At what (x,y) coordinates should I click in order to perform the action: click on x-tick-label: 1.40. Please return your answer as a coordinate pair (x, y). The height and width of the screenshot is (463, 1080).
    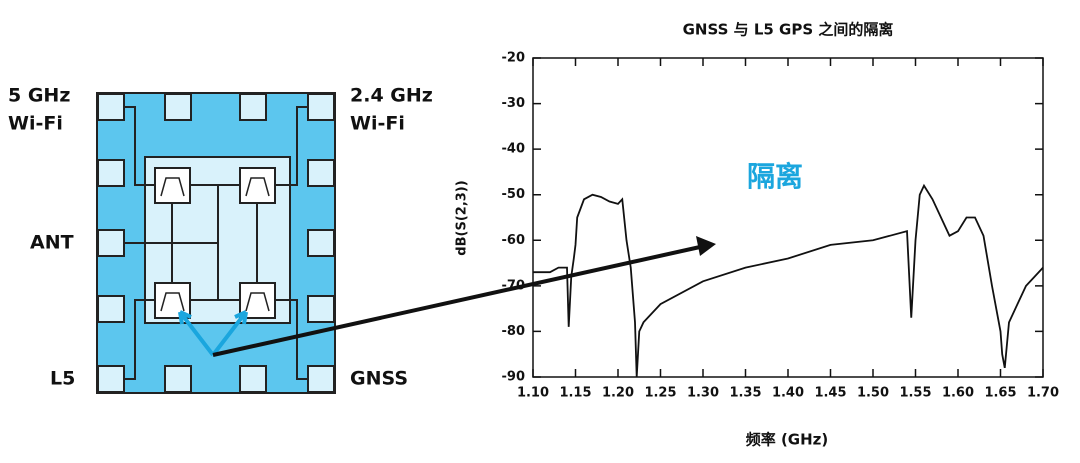
    Looking at the image, I should click on (788, 393).